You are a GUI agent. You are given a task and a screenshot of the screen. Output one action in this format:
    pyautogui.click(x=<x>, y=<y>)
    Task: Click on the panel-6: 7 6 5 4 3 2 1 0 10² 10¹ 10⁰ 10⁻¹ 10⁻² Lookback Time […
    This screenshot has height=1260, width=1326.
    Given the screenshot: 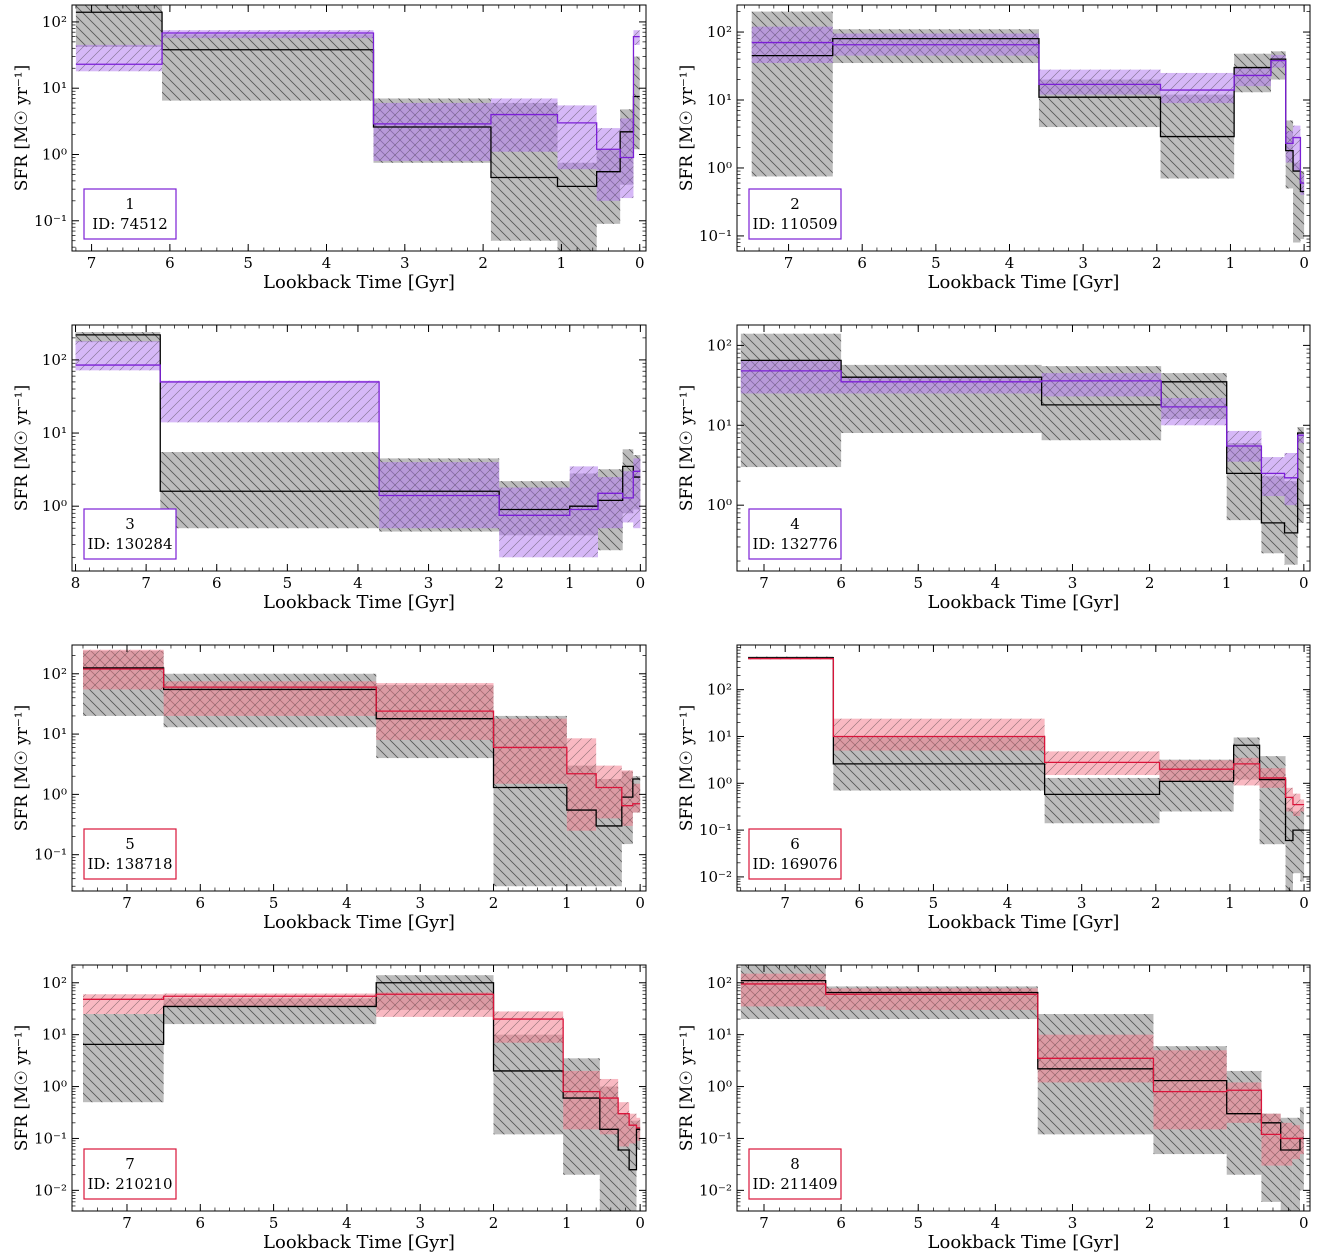 What is the action you would take?
    pyautogui.click(x=994, y=788)
    